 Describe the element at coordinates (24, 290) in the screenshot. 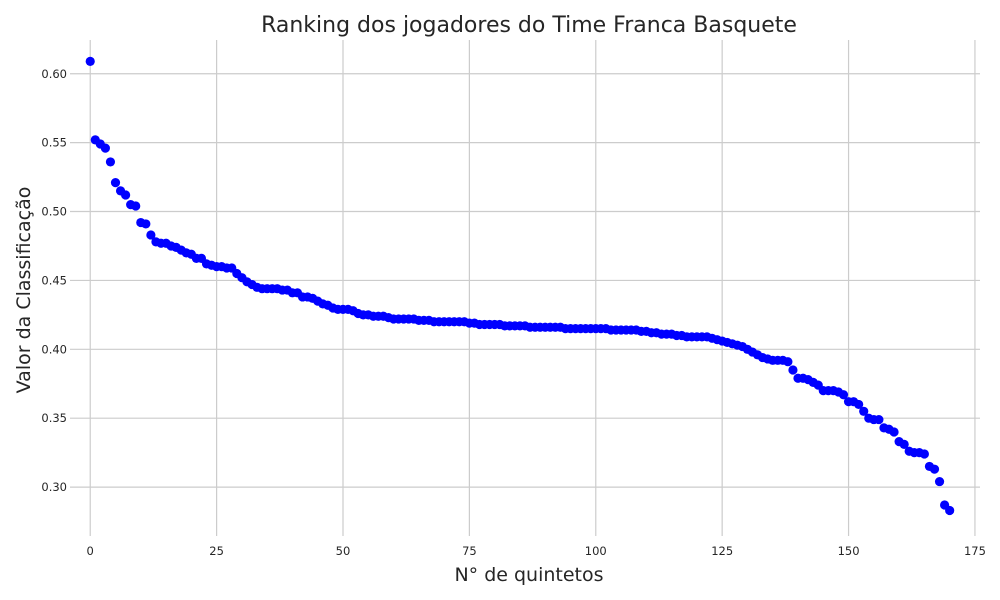

I see `y-axis-label: Valor da Classificação` at that location.